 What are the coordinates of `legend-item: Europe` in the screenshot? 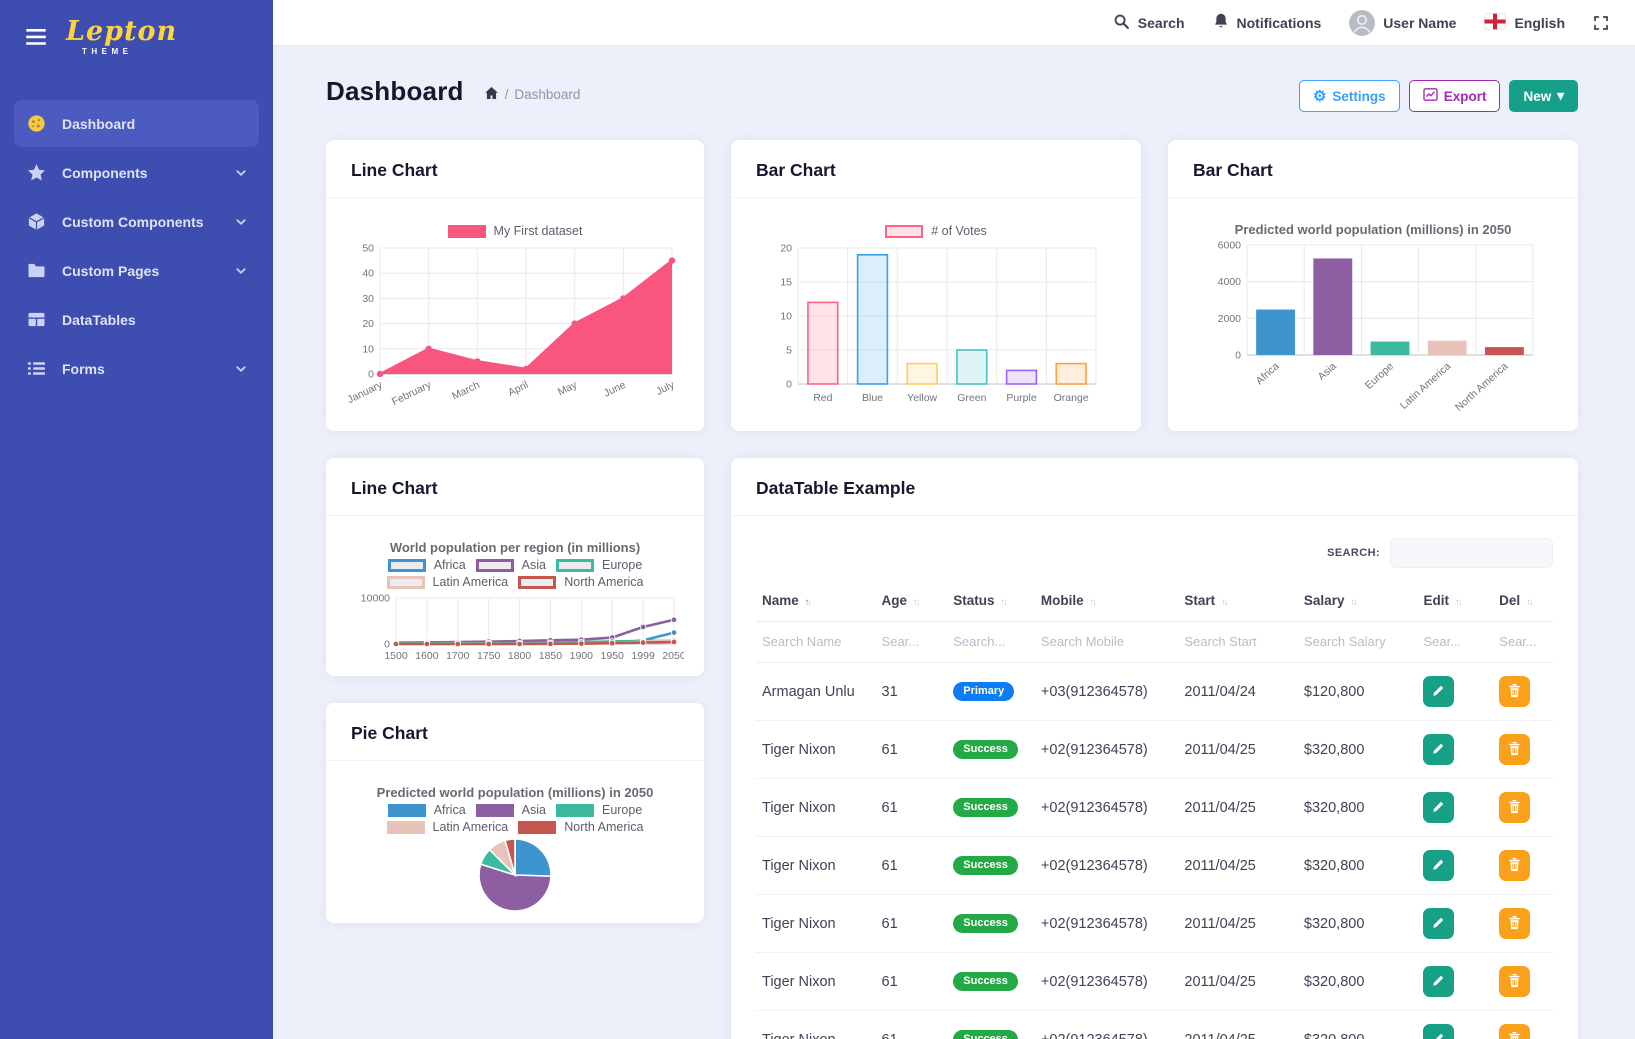 It's located at (598, 810).